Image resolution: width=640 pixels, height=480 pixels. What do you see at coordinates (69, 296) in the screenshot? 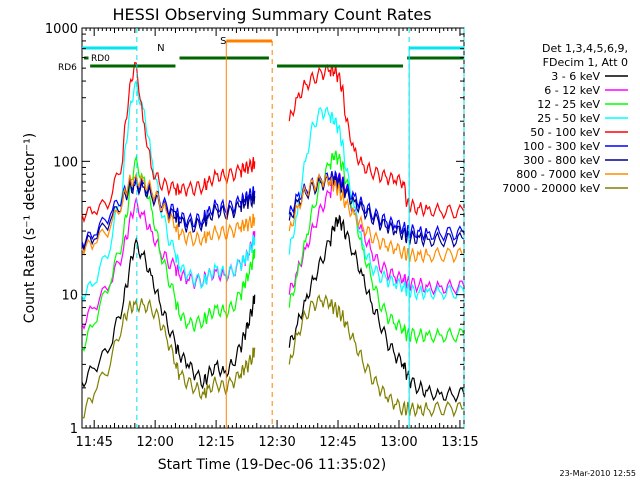
I see `y-tick-label: 10` at bounding box center [69, 296].